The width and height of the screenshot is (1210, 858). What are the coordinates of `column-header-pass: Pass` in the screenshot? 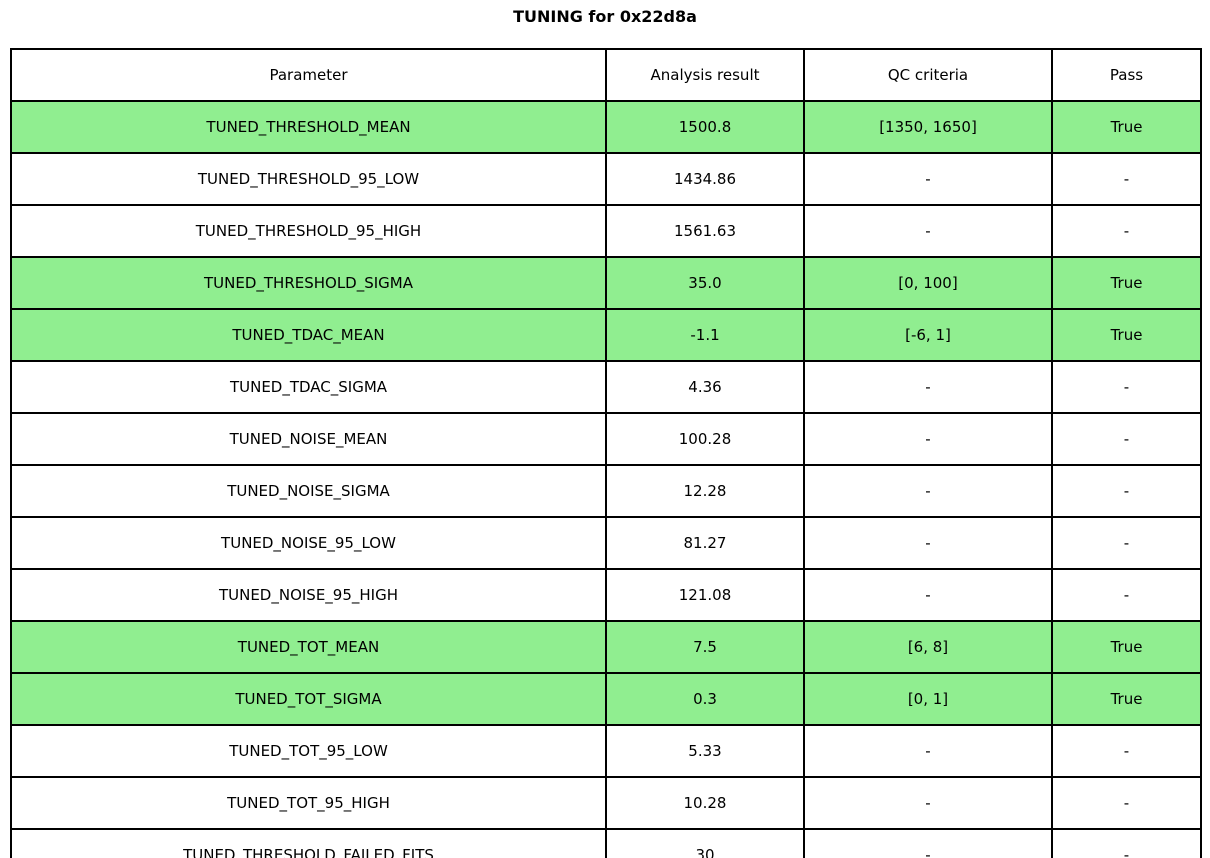 It's located at (1126, 75).